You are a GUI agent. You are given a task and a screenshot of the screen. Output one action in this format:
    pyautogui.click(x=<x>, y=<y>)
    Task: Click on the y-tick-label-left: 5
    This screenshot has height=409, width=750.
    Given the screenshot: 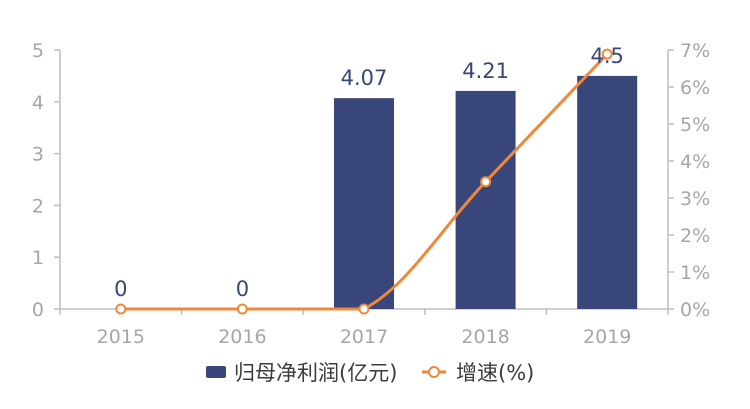 What is the action you would take?
    pyautogui.click(x=38, y=51)
    